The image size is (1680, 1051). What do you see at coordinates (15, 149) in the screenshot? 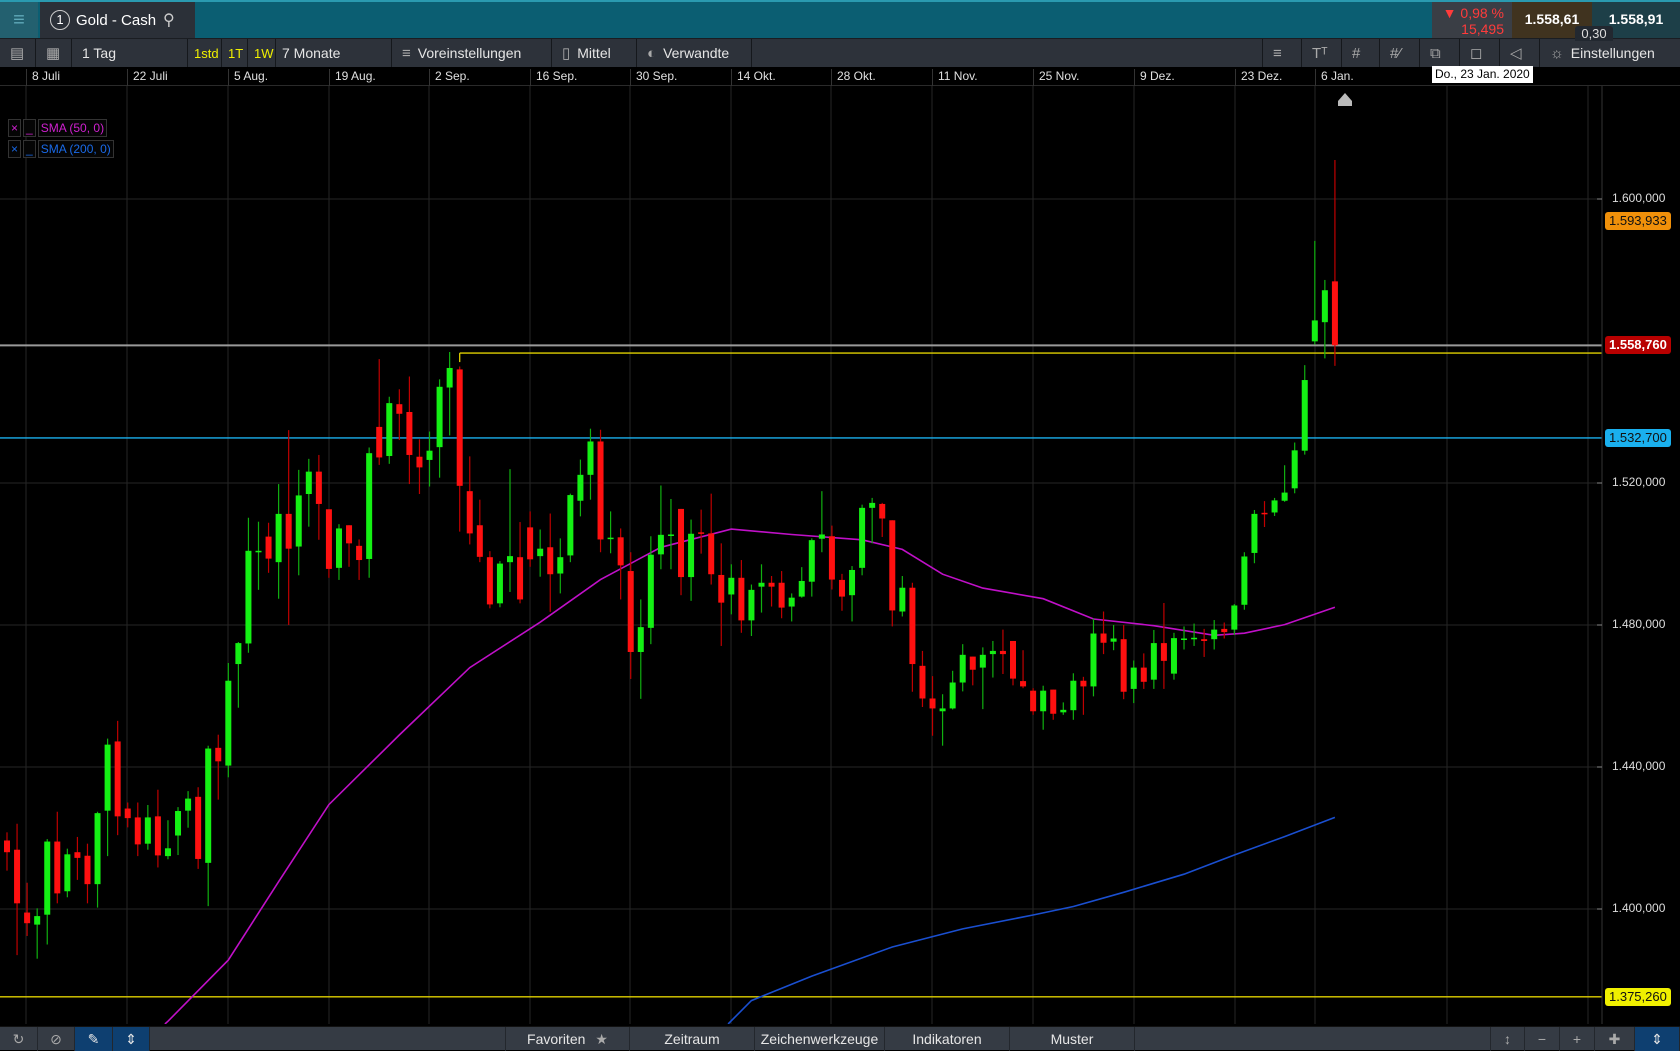
I see `remove-sma-200-button: ×` at bounding box center [15, 149].